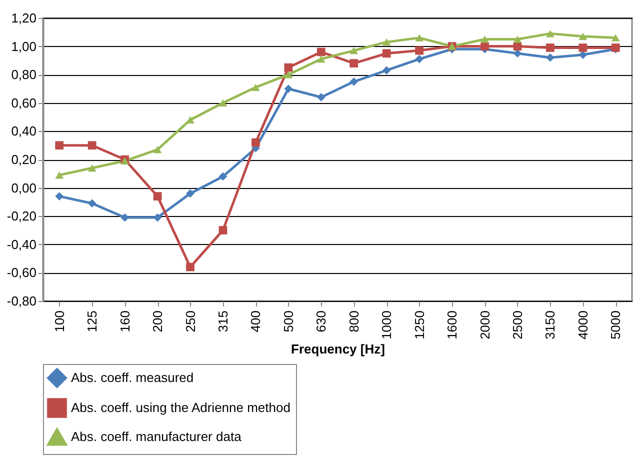  What do you see at coordinates (190, 321) in the screenshot?
I see `x-tick-label: 250` at bounding box center [190, 321].